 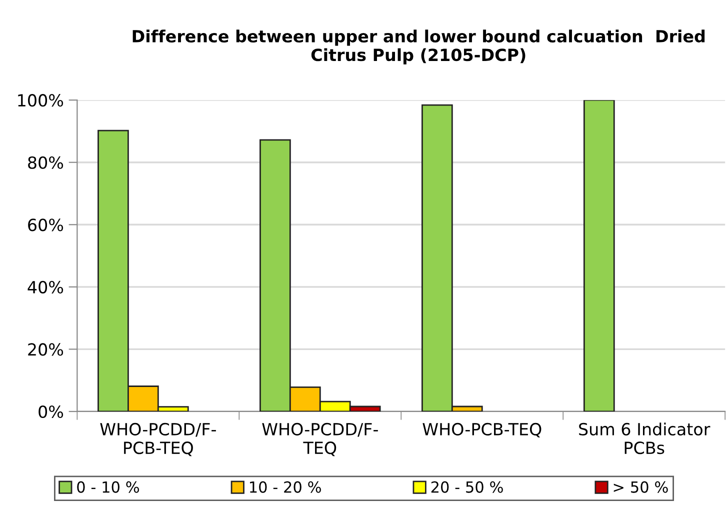 What do you see at coordinates (320, 439) in the screenshot?
I see `x-tick-label: WHO-PCDD/F- TEQ` at bounding box center [320, 439].